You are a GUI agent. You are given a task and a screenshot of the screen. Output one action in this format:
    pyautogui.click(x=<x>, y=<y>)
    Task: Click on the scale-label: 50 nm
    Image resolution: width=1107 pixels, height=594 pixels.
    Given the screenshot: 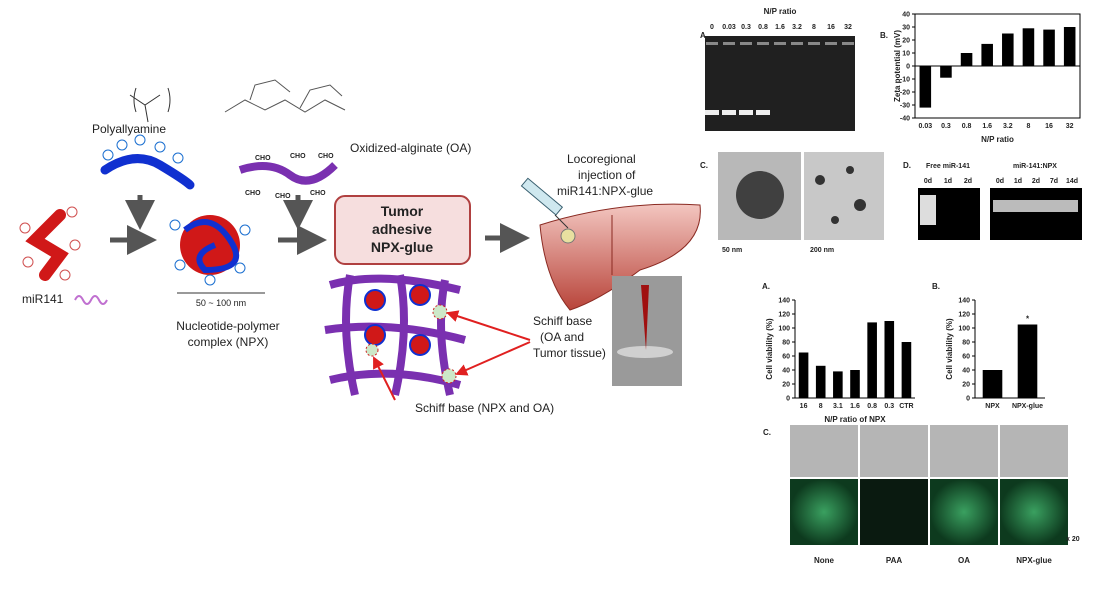 What is the action you would take?
    pyautogui.click(x=732, y=250)
    